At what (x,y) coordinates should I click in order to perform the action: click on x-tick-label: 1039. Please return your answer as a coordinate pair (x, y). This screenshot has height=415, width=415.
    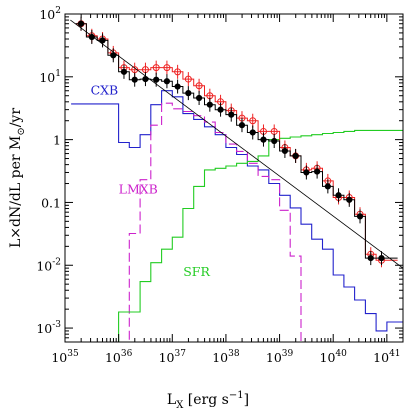
    Looking at the image, I should click on (280, 357).